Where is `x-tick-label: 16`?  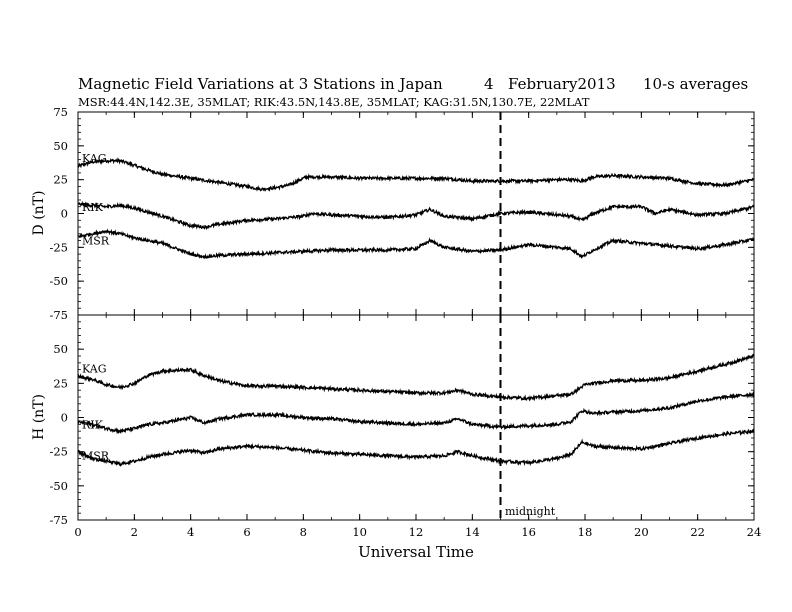
x-tick-label: 16 is located at coordinates (528, 532).